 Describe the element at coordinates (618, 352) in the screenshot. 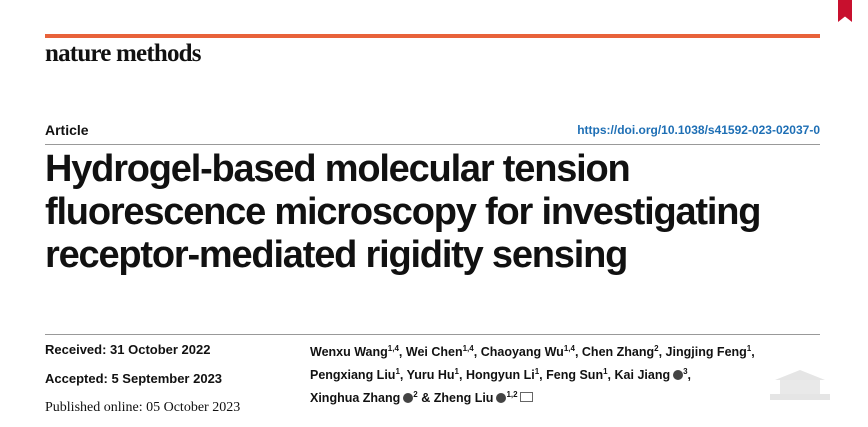

I see `author-name: Chen Zhang` at that location.